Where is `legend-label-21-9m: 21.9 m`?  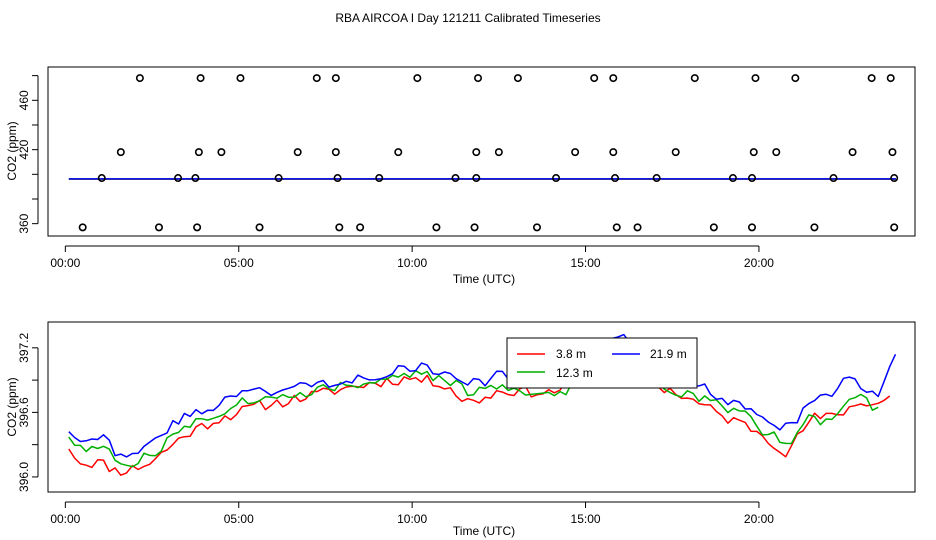
legend-label-21-9m: 21.9 m is located at coordinates (668, 354).